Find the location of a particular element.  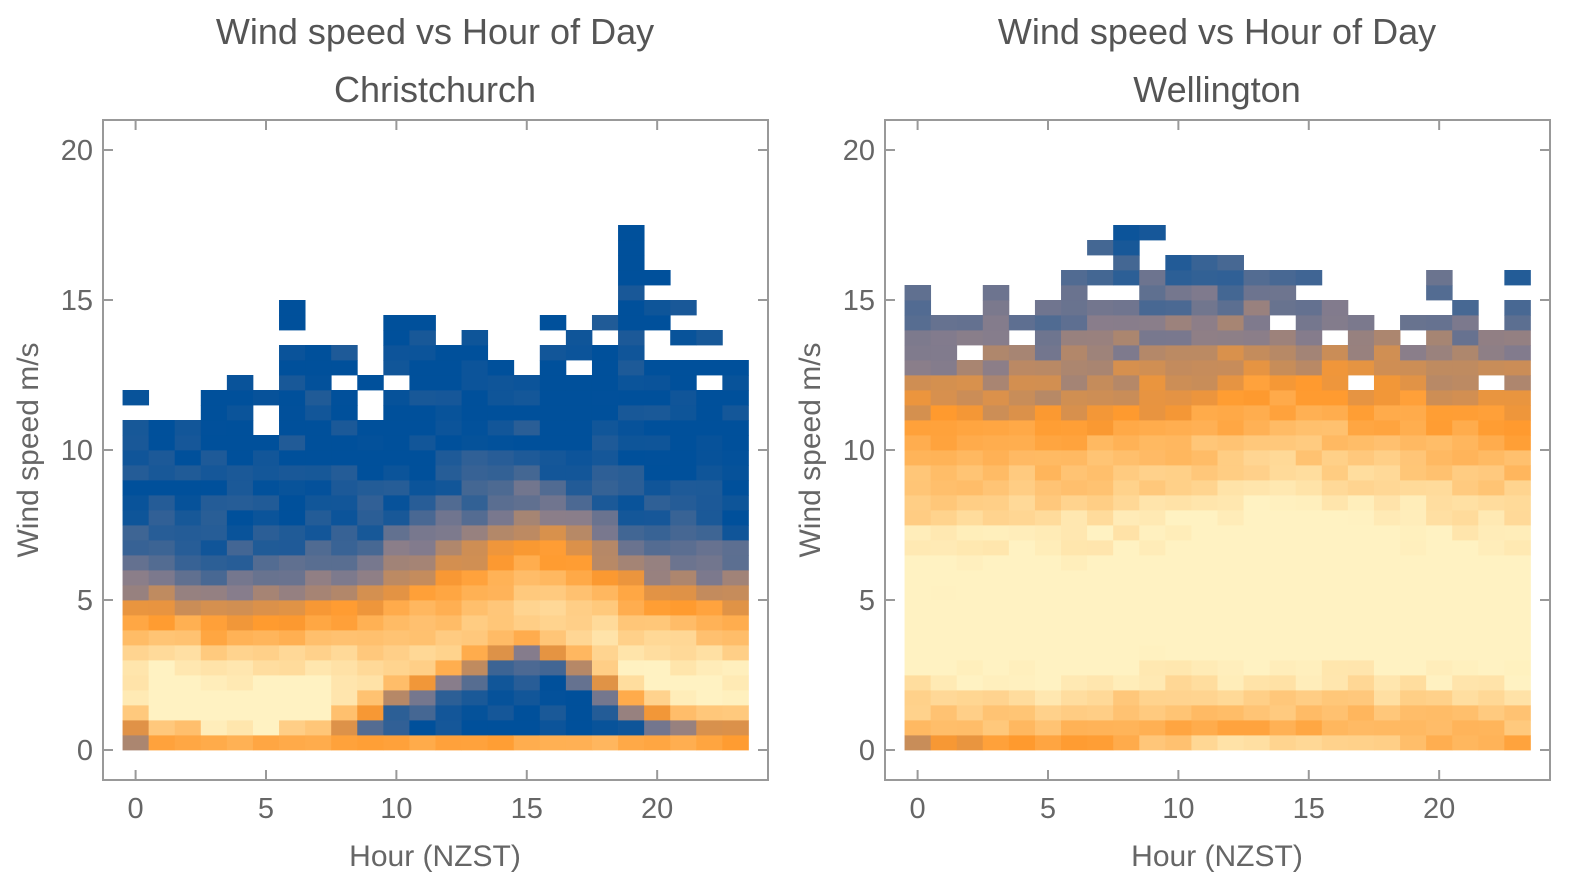

x-axis-label: Hour (NZST) is located at coordinates (435, 856).